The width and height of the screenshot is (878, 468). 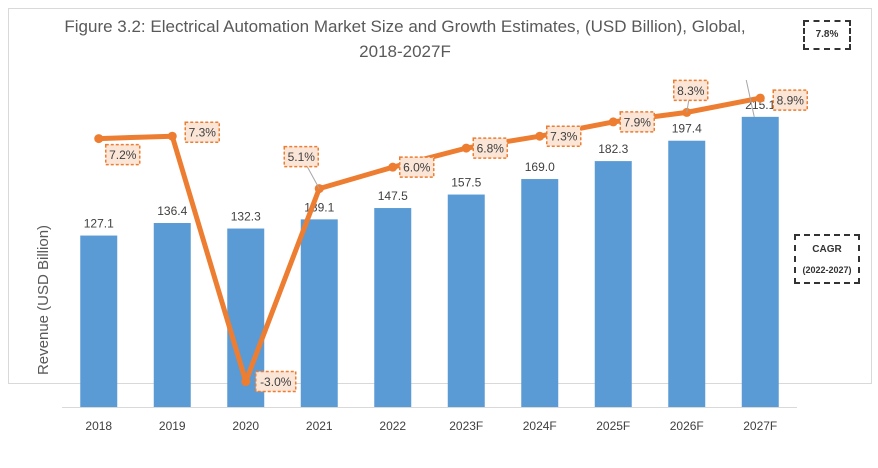 I want to click on bar-value-label: 127.1, so click(x=99, y=224).